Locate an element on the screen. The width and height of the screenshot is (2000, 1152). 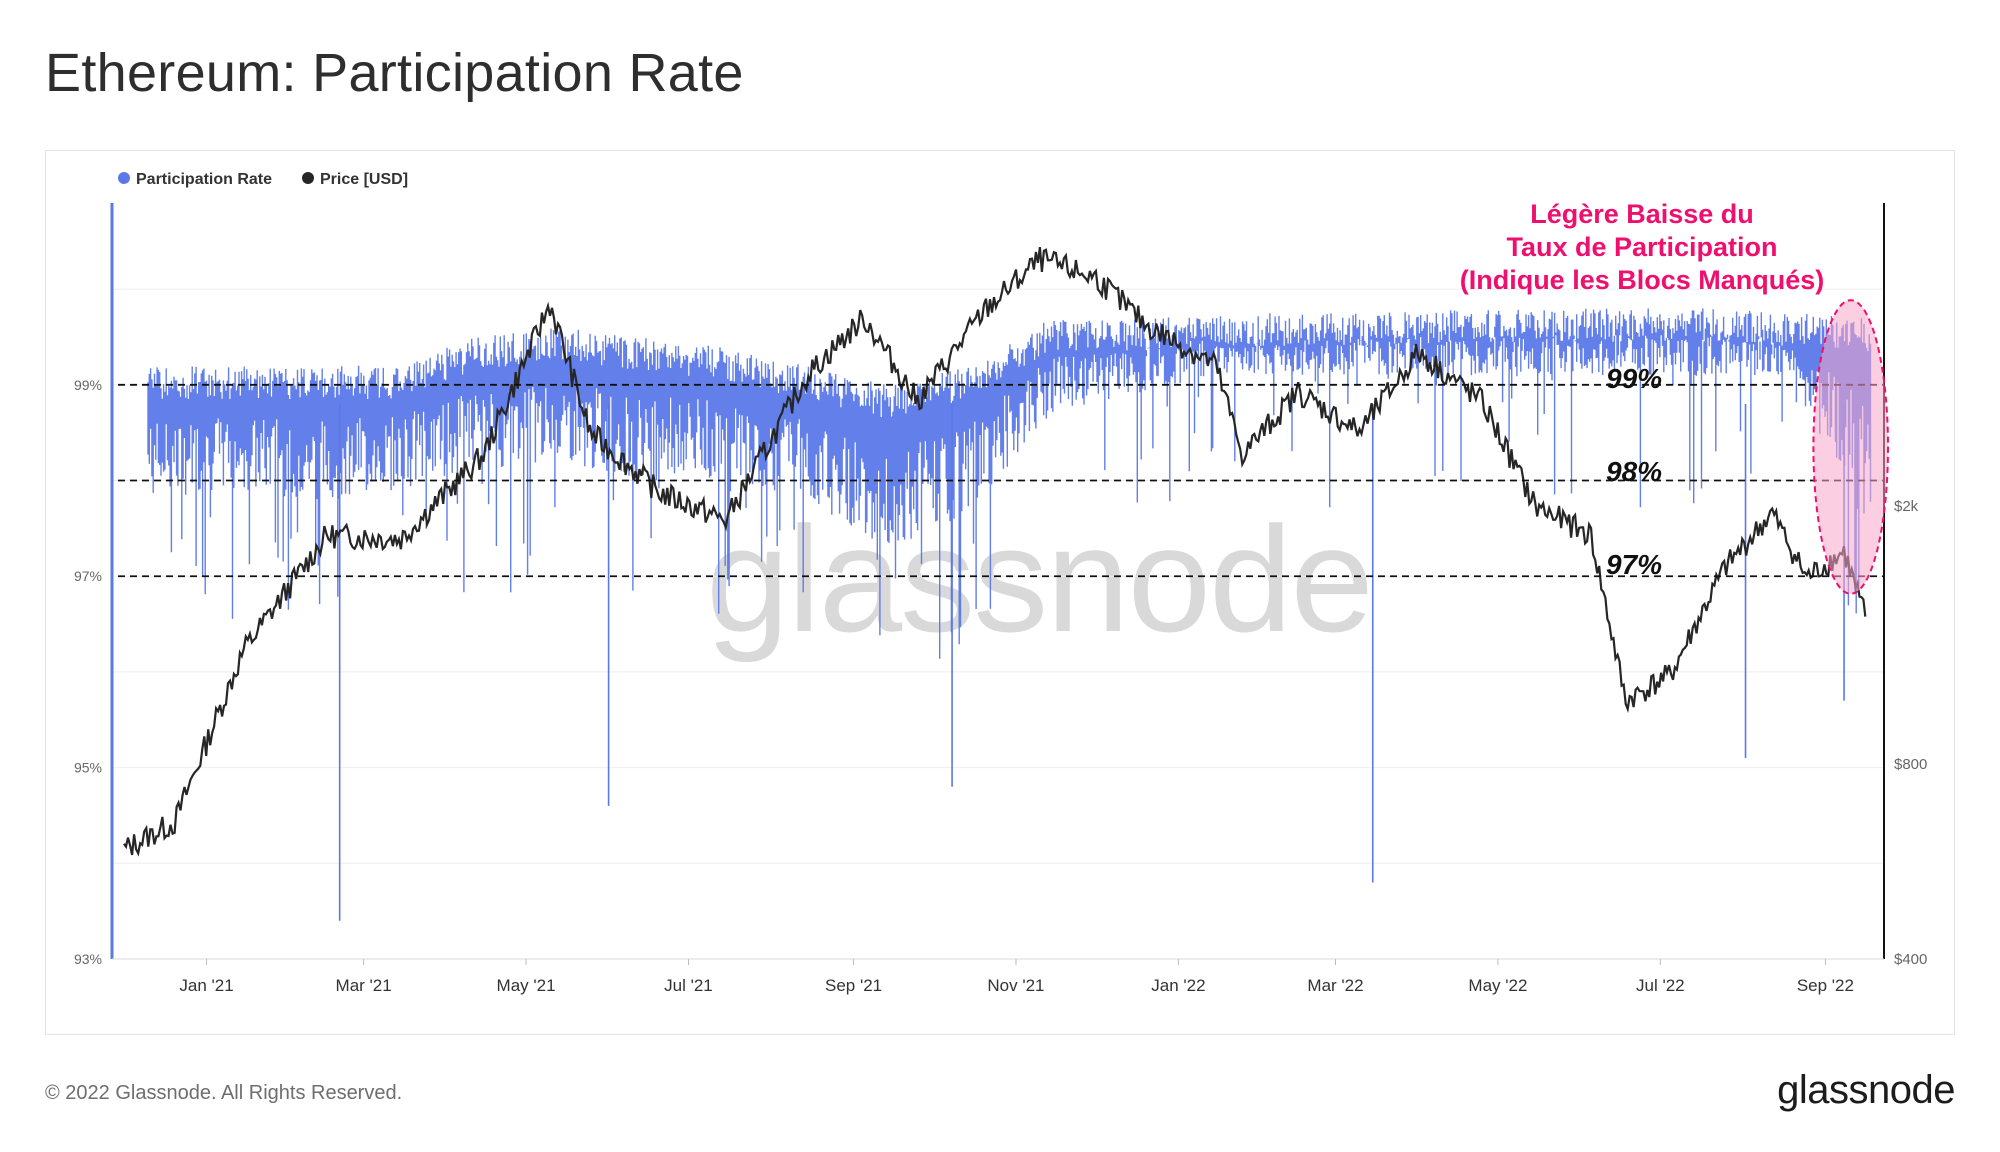
legend-dot-participation is located at coordinates (124, 178).